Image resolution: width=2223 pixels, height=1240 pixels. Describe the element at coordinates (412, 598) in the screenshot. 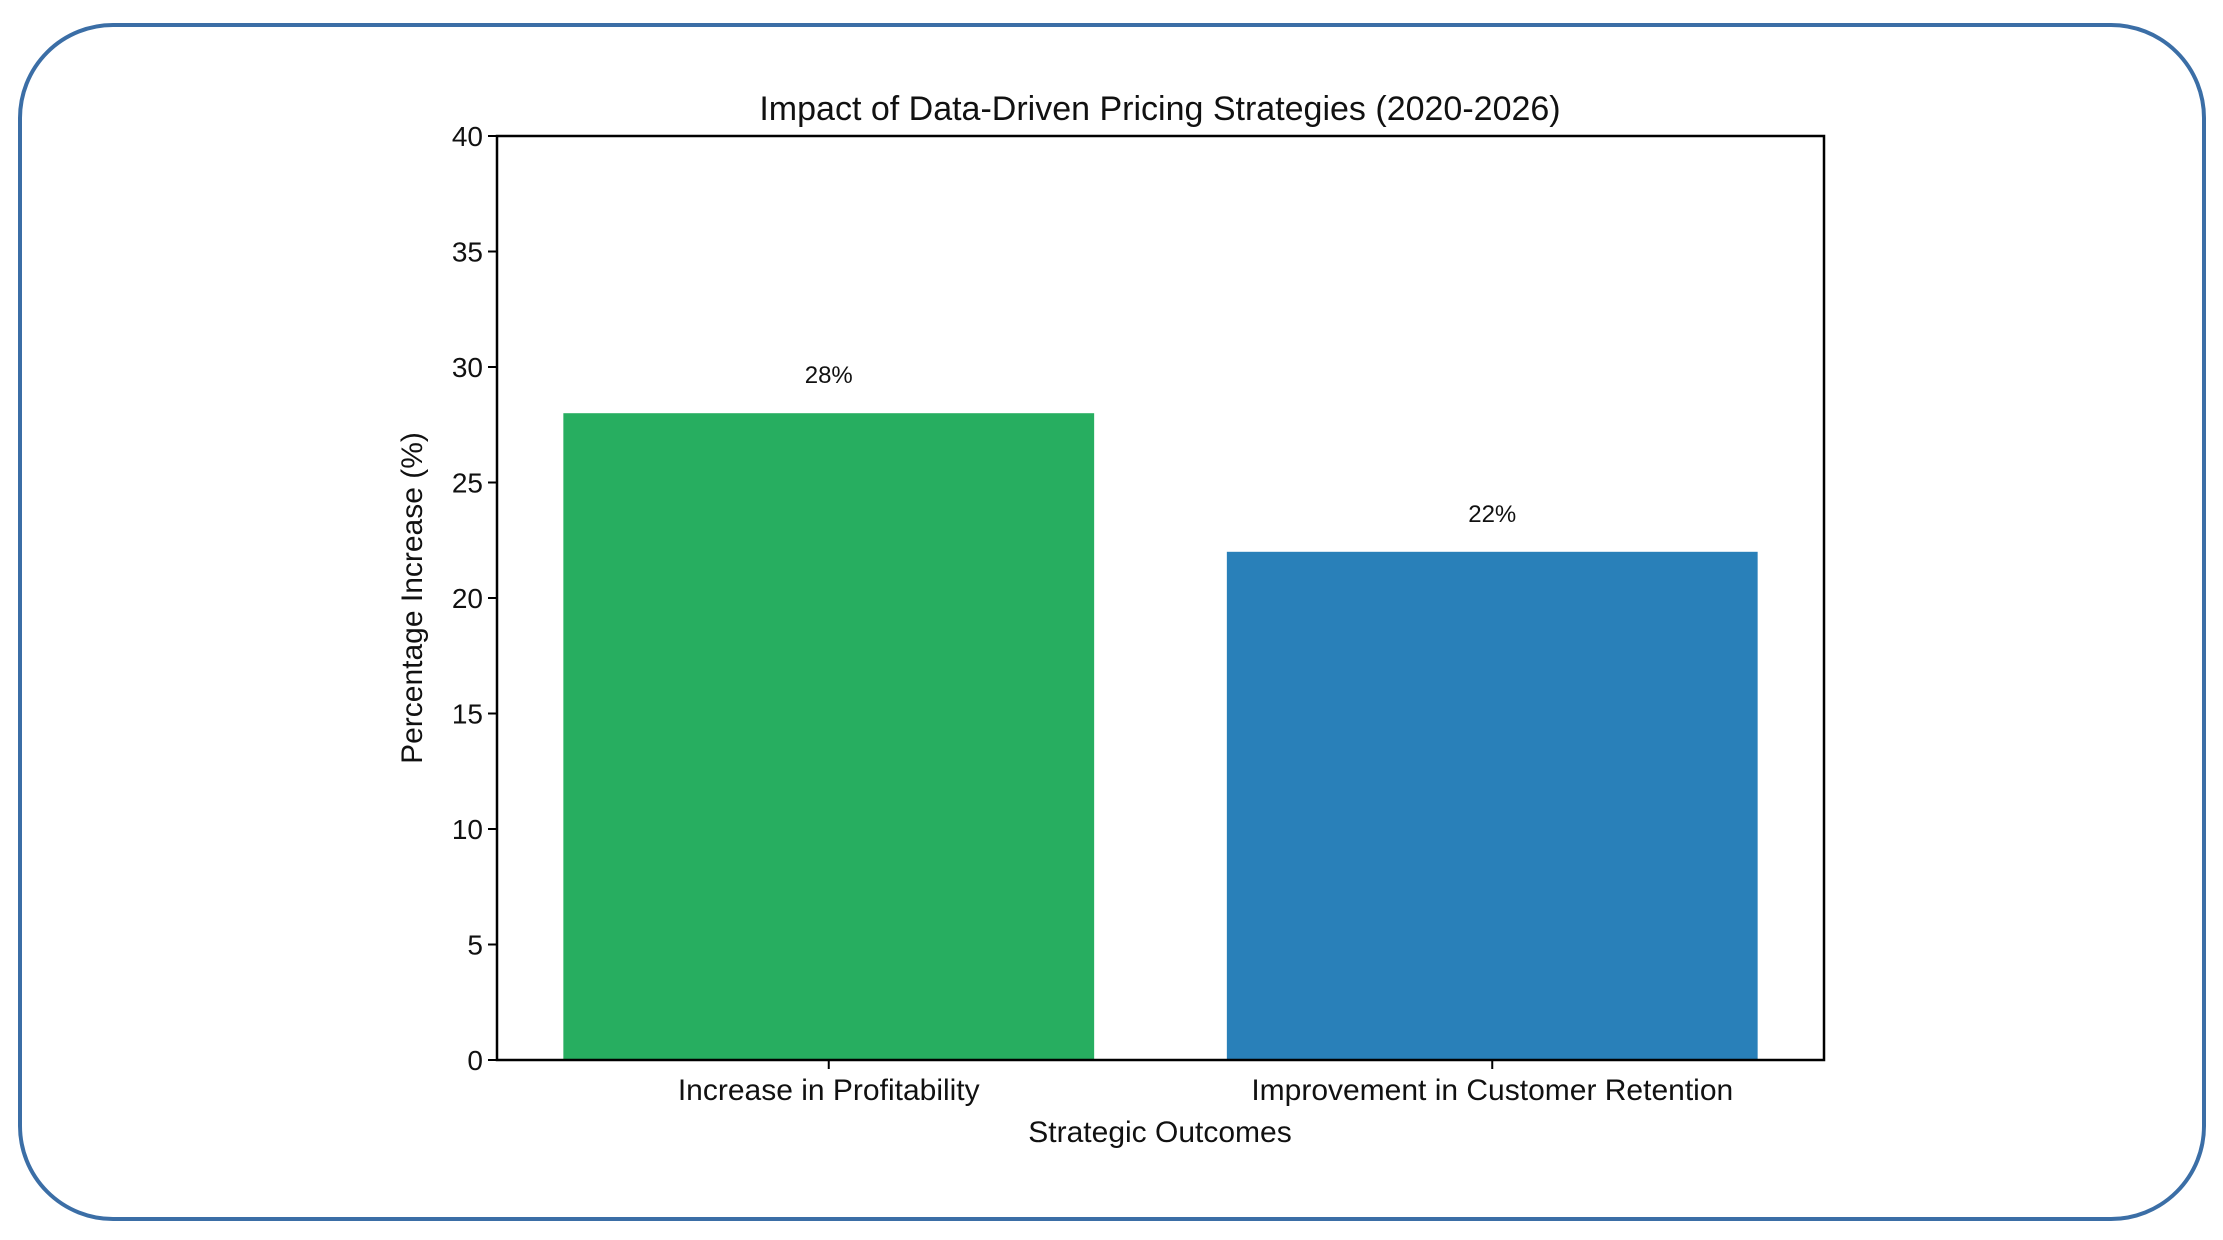

I see `y-axis-label: Percentage Increase (%)` at that location.